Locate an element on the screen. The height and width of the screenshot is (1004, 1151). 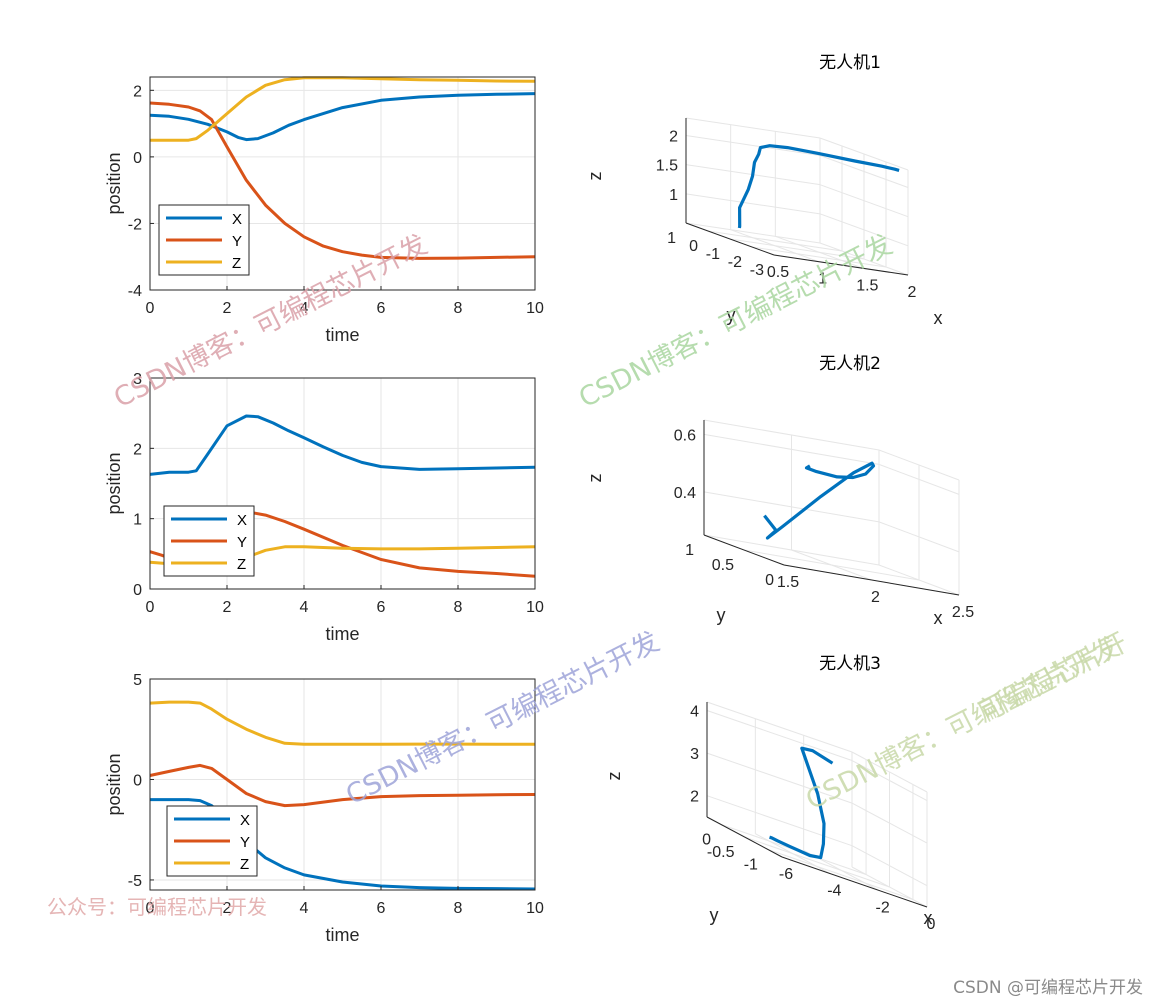
watermark-text: 公众号：可编程芯片开发 is located at coordinates (157, 907).